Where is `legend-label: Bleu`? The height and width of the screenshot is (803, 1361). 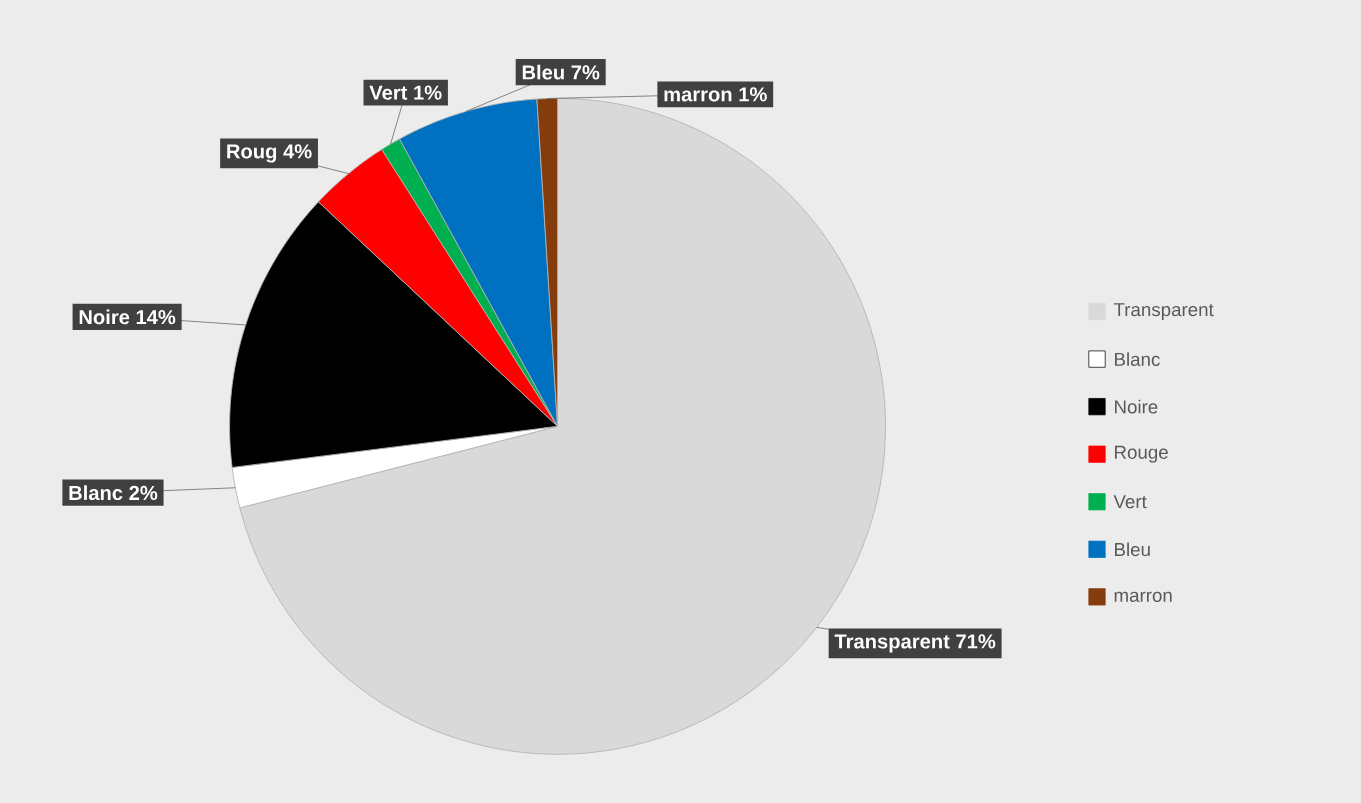
legend-label: Bleu is located at coordinates (1132, 549).